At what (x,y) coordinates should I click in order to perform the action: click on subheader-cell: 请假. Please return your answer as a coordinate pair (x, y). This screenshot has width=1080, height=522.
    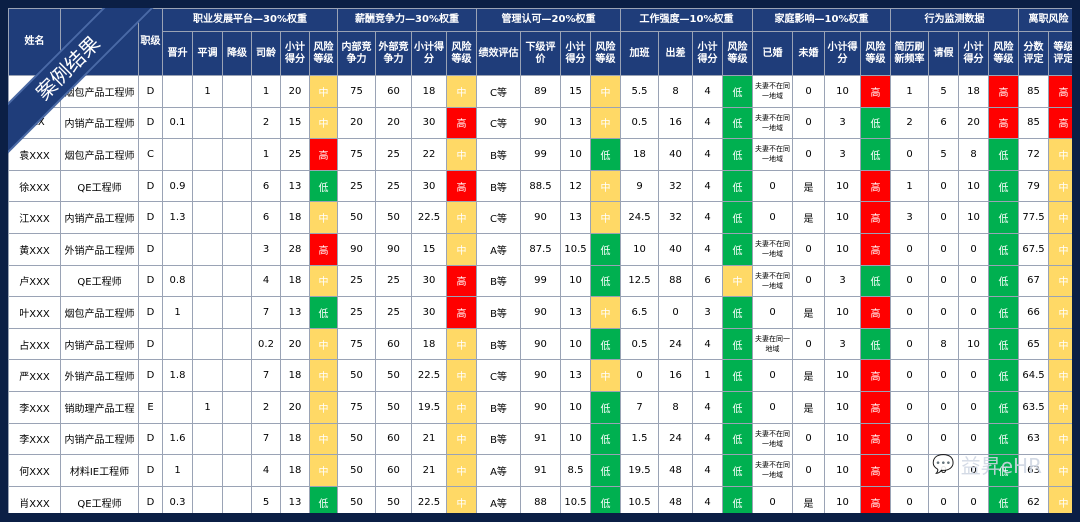
    Looking at the image, I should click on (943, 53).